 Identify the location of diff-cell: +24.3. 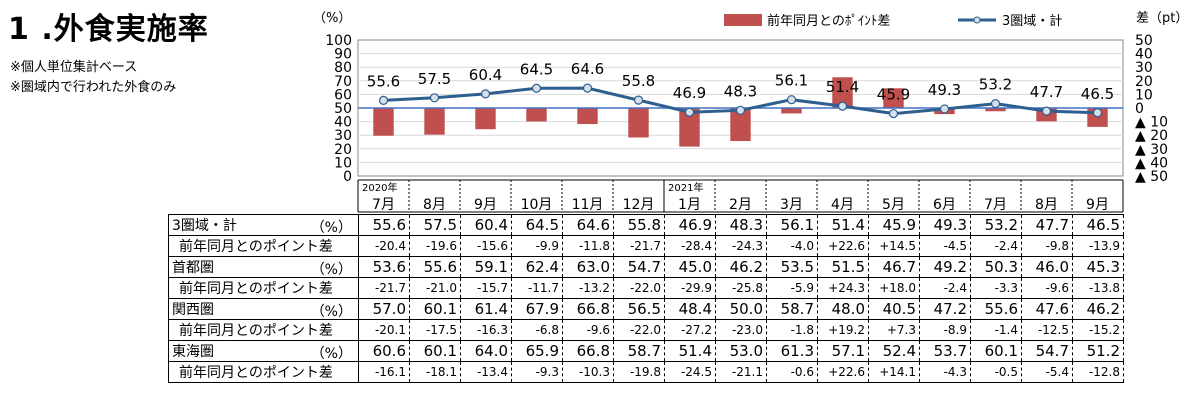
(843, 288).